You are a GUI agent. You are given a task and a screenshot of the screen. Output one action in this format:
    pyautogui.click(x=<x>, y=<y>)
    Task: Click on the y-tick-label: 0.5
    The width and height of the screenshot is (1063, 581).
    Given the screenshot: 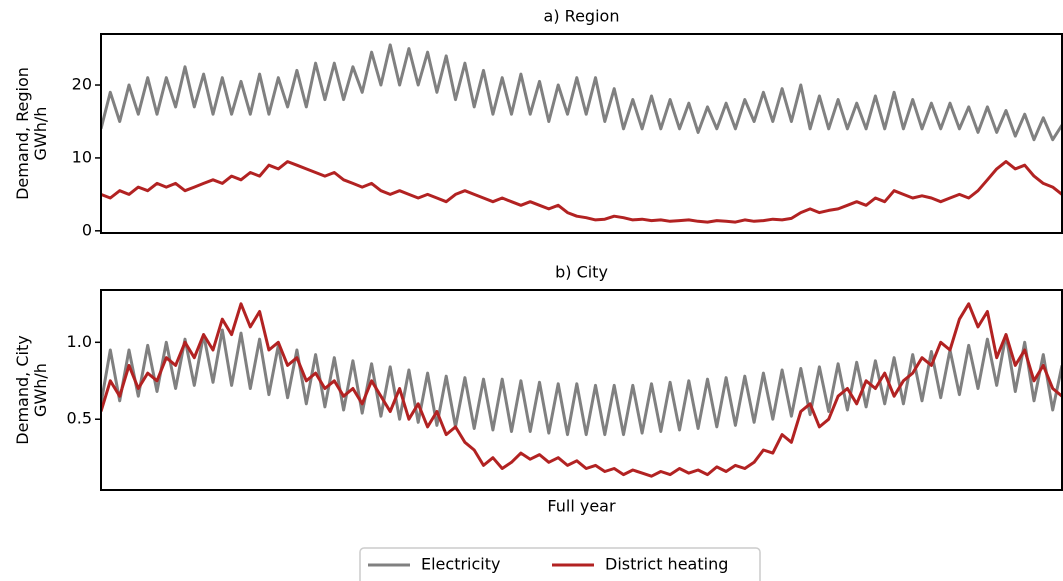 What is the action you would take?
    pyautogui.click(x=79, y=418)
    